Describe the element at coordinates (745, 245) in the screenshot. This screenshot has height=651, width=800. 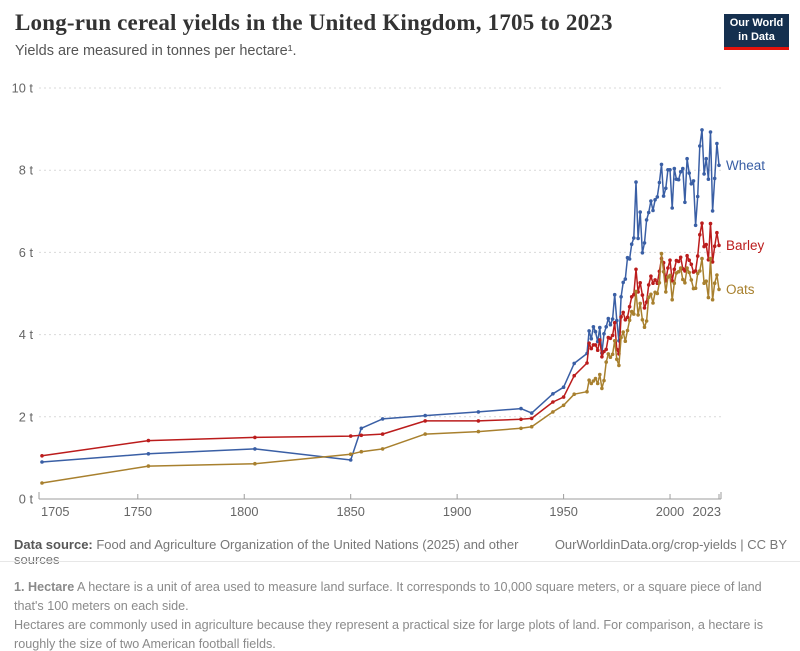
I see `series-label-barley: Barley` at that location.